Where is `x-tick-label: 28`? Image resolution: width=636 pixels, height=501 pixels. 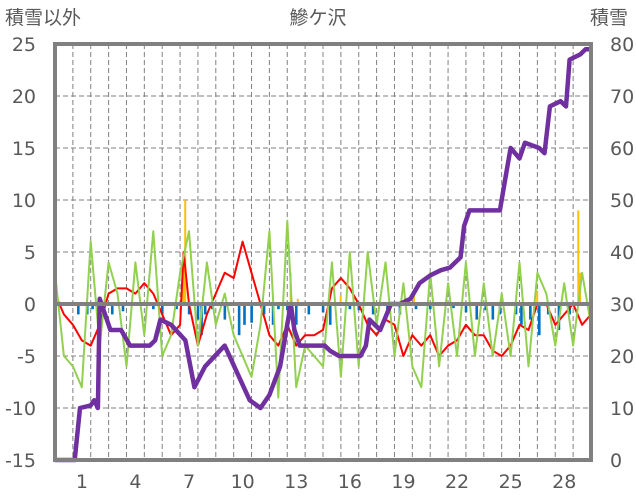 x-tick-label: 28 is located at coordinates (564, 482).